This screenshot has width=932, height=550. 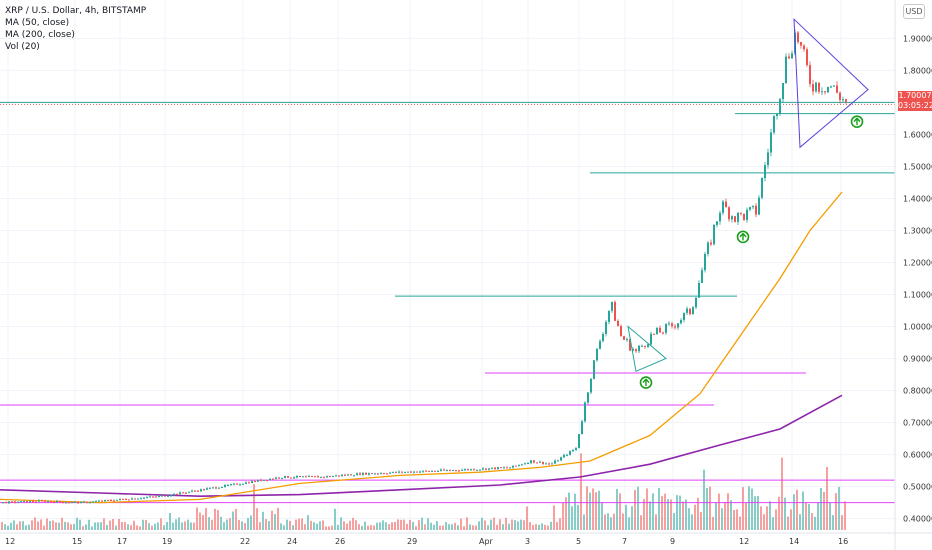 What do you see at coordinates (527, 541) in the screenshot?
I see `x-tick-label: 3` at bounding box center [527, 541].